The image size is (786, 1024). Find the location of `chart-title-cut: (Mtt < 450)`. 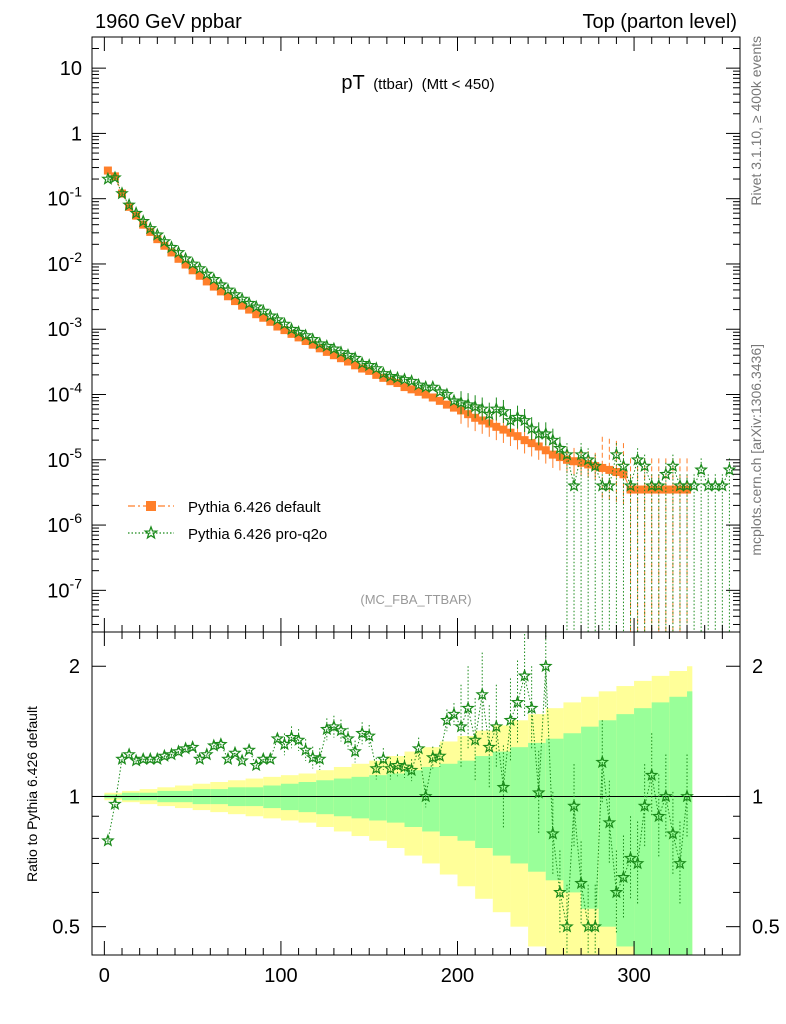

chart-title-cut: (Mtt < 450) is located at coordinates (458, 84).